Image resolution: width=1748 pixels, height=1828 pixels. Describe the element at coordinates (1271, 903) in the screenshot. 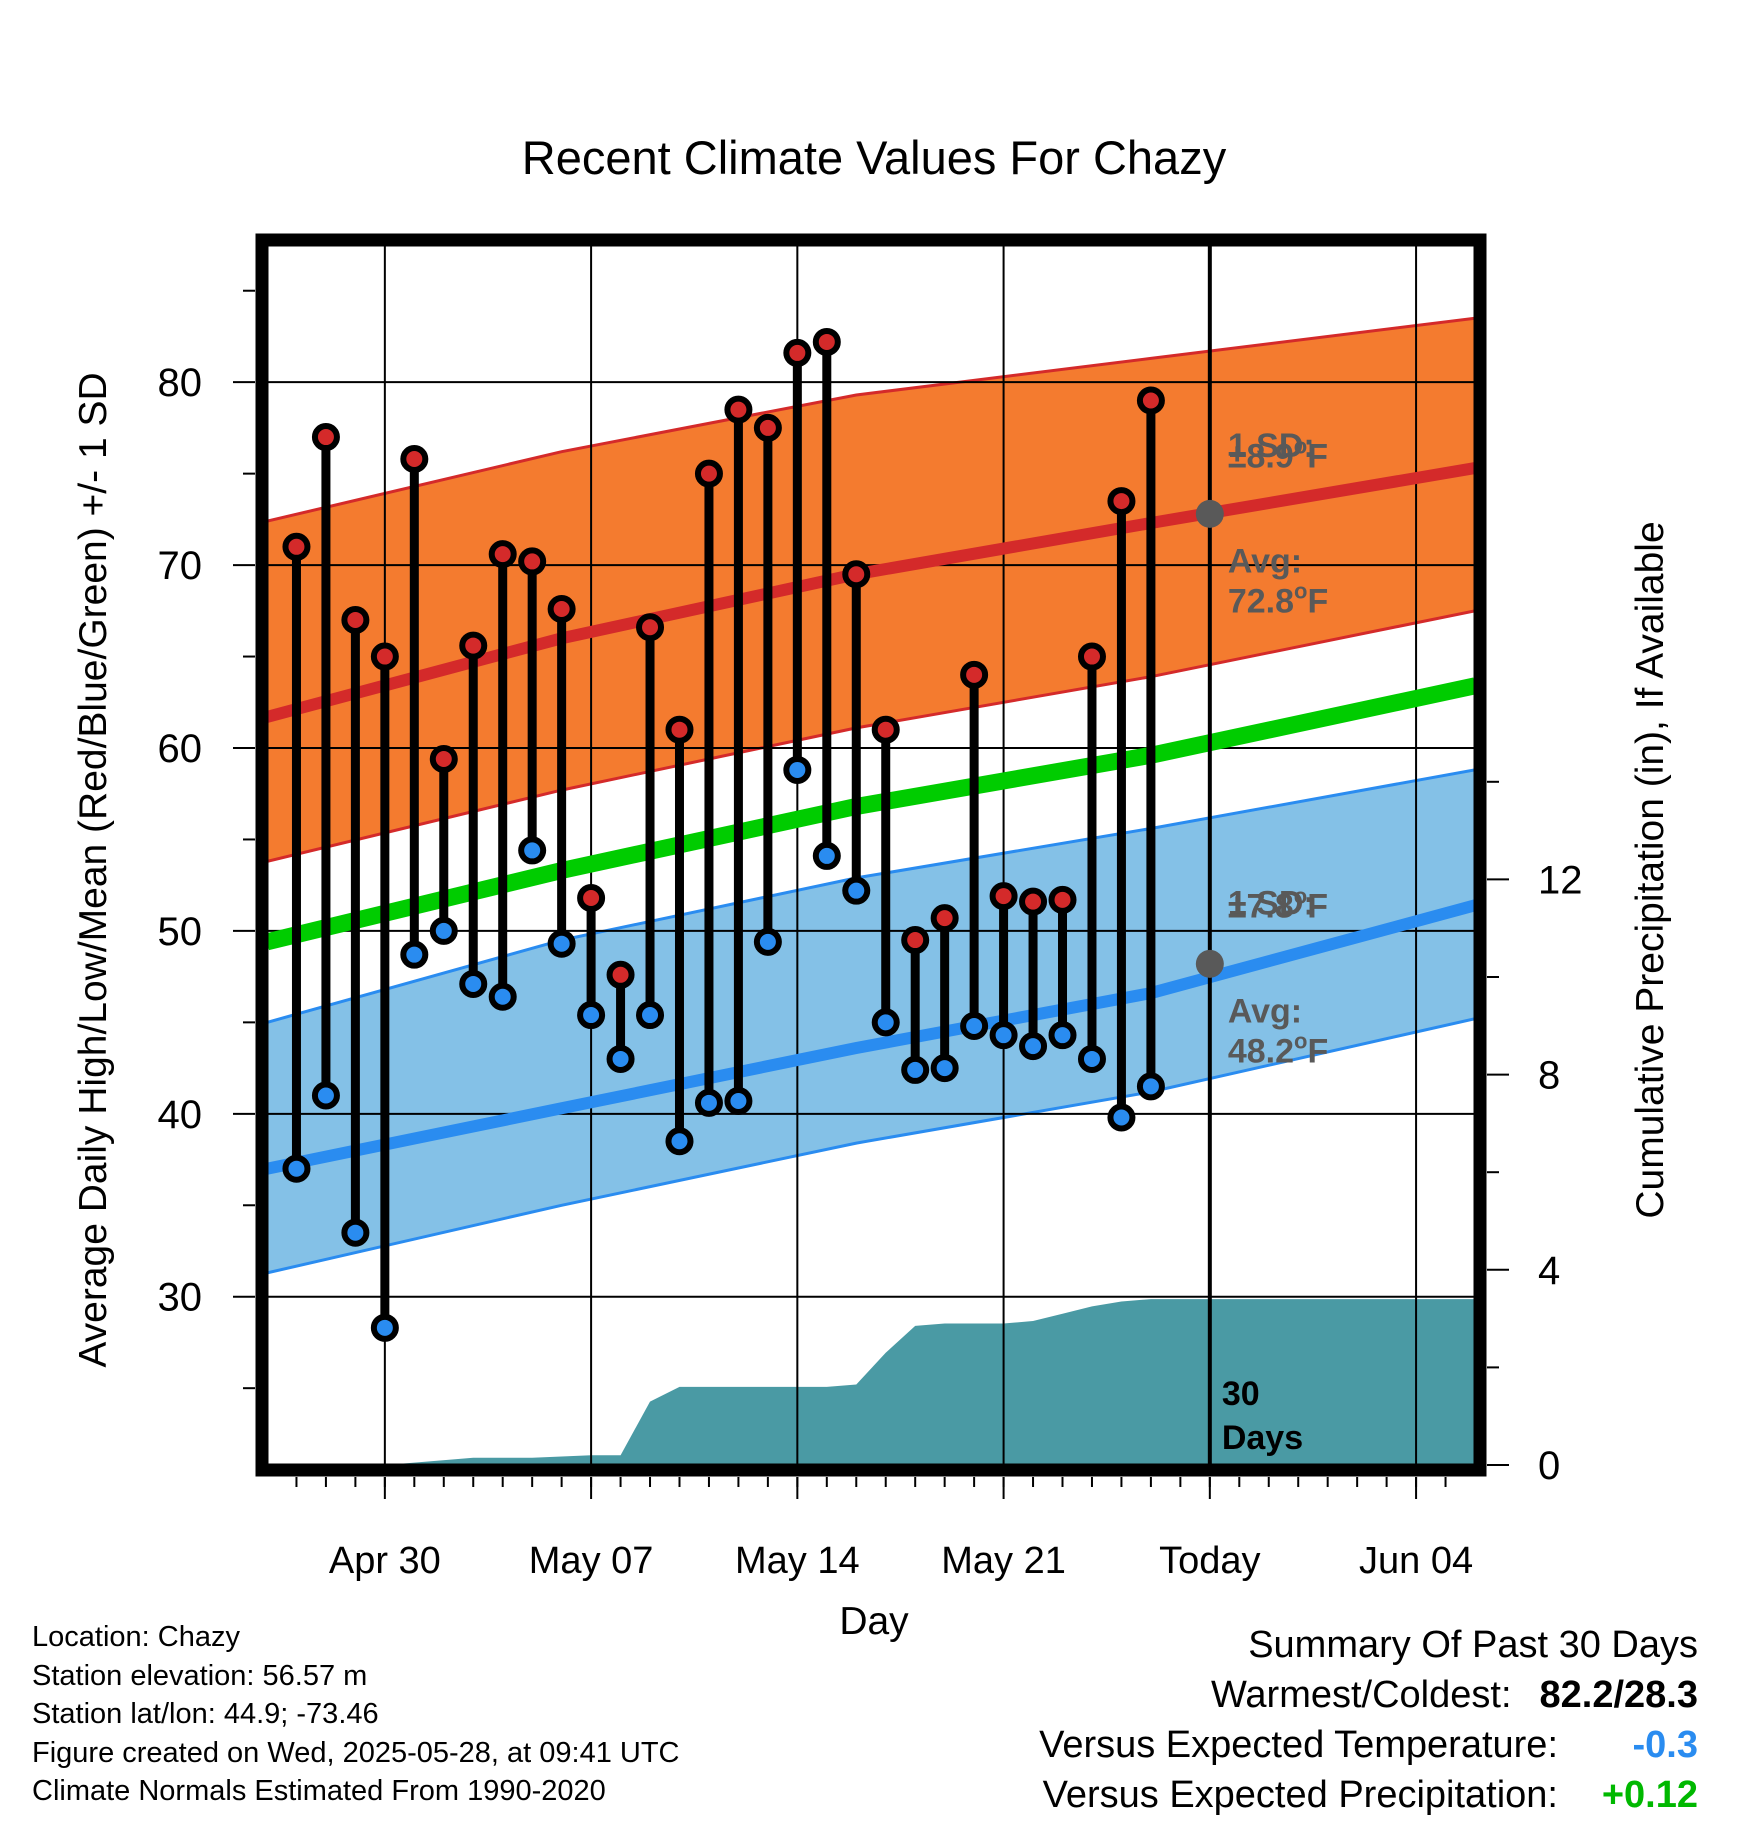

I see `low-sd-label: 1 SD:` at that location.